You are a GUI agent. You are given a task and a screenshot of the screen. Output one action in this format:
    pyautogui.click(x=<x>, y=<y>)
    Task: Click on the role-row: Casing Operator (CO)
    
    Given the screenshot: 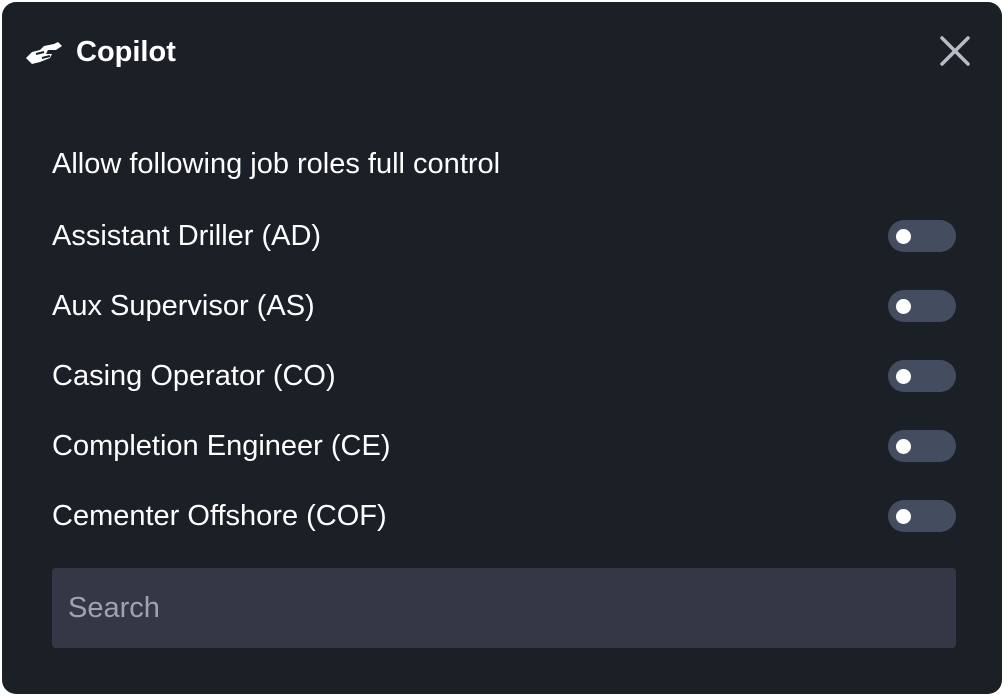 What is the action you would take?
    pyautogui.click(x=504, y=376)
    